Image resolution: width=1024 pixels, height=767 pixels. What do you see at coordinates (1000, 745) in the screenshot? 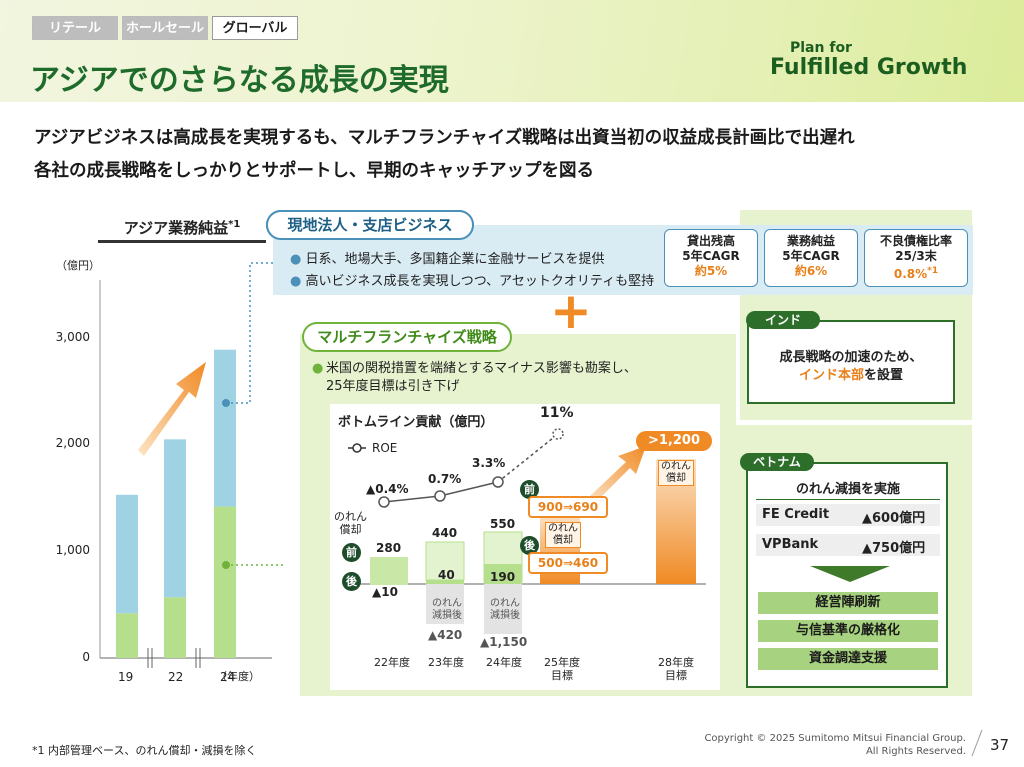
I see `page-number: 37` at bounding box center [1000, 745].